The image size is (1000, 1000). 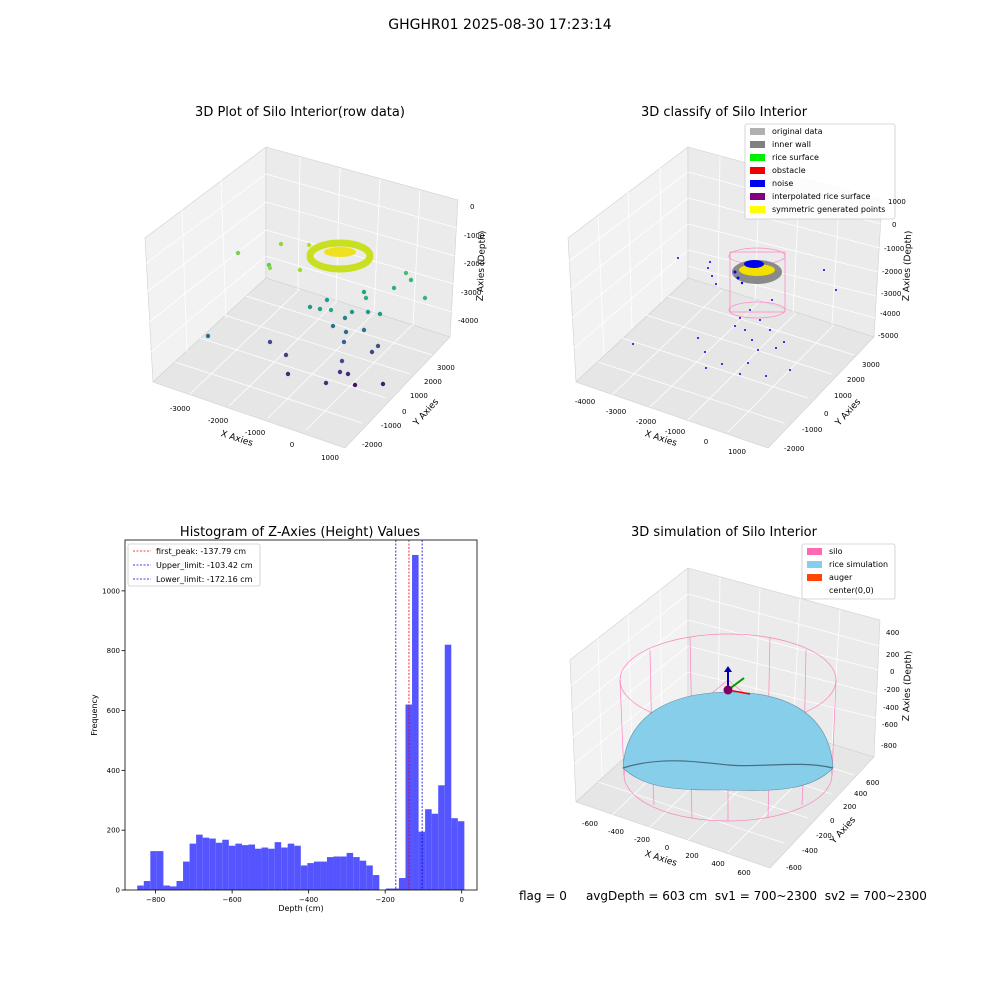 What do you see at coordinates (308, 900) in the screenshot?
I see `hist-x-tick-label: −400` at bounding box center [308, 900].